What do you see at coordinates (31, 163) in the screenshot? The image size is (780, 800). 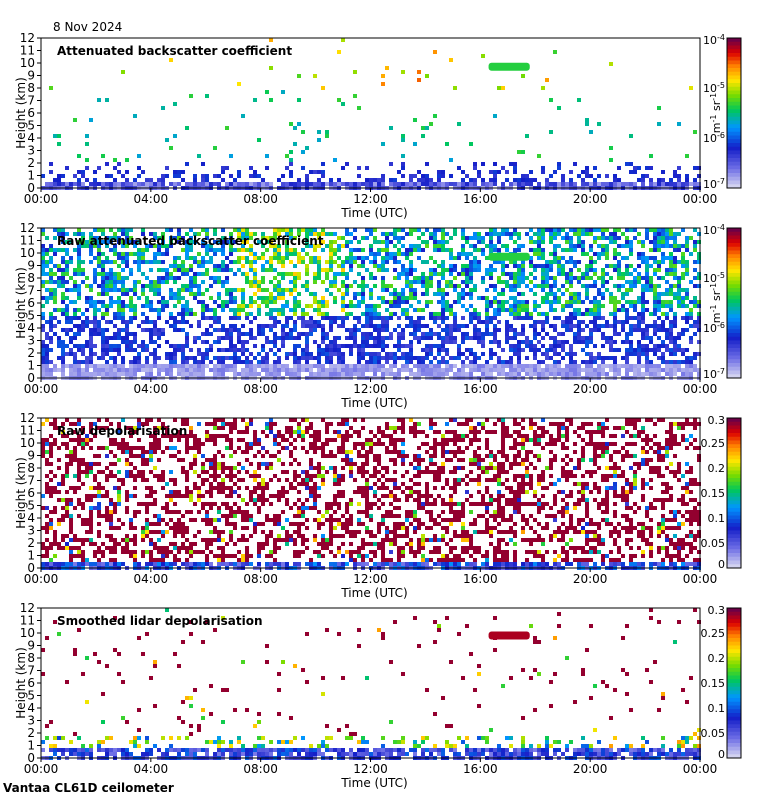 I see `y-tick-label: 2` at bounding box center [31, 163].